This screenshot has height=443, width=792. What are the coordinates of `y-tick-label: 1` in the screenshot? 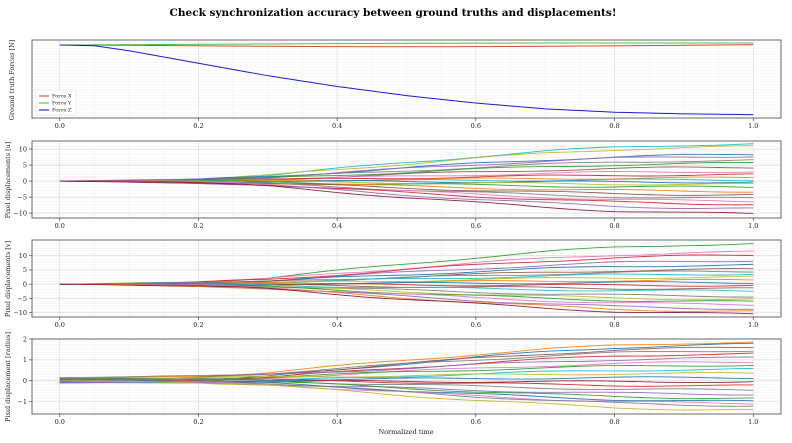 It's located at (25, 360).